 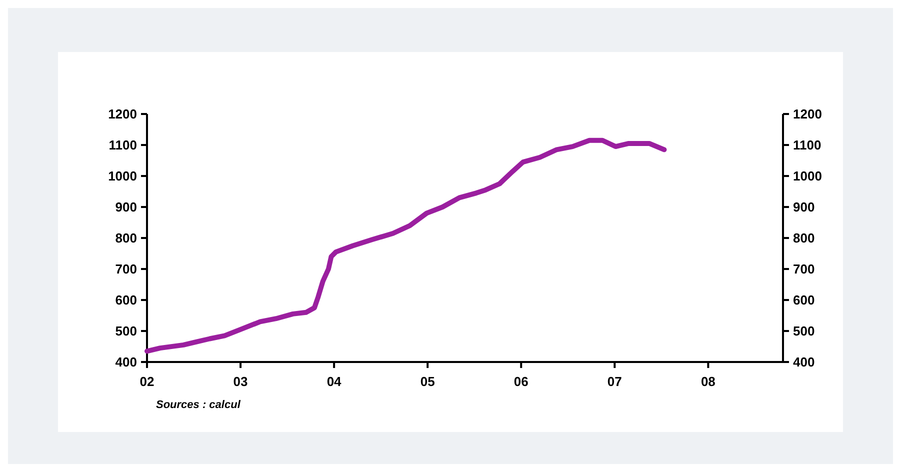 What do you see at coordinates (804, 300) in the screenshot?
I see `y2-tick-label: 600` at bounding box center [804, 300].